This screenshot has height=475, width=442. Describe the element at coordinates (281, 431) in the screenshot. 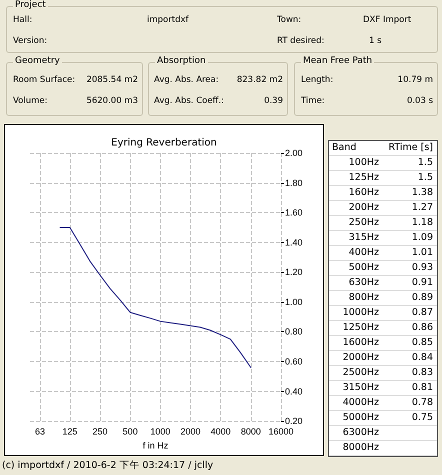

I see `x-tick-label: 16000` at that location.